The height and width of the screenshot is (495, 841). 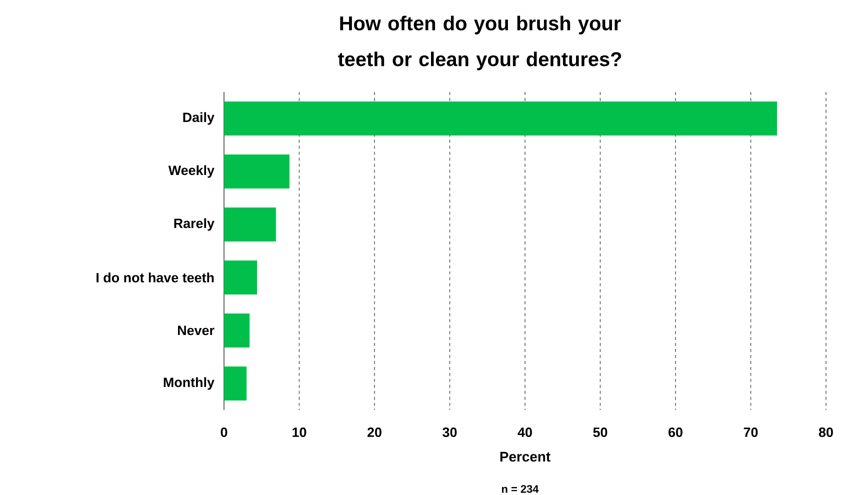 I want to click on chart-title: How often do you brush your teeth or clean your dentures?, so click(x=480, y=43).